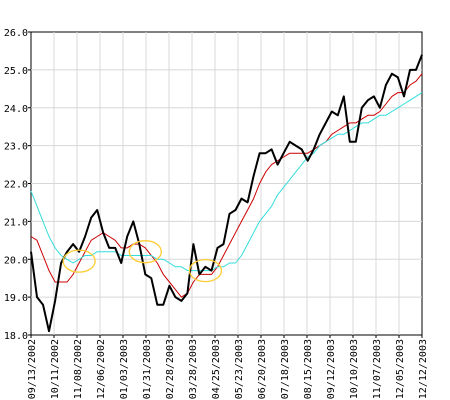 This screenshot has width=450, height=400. I want to click on x-tick-label: 01/31/2003, so click(147, 369).